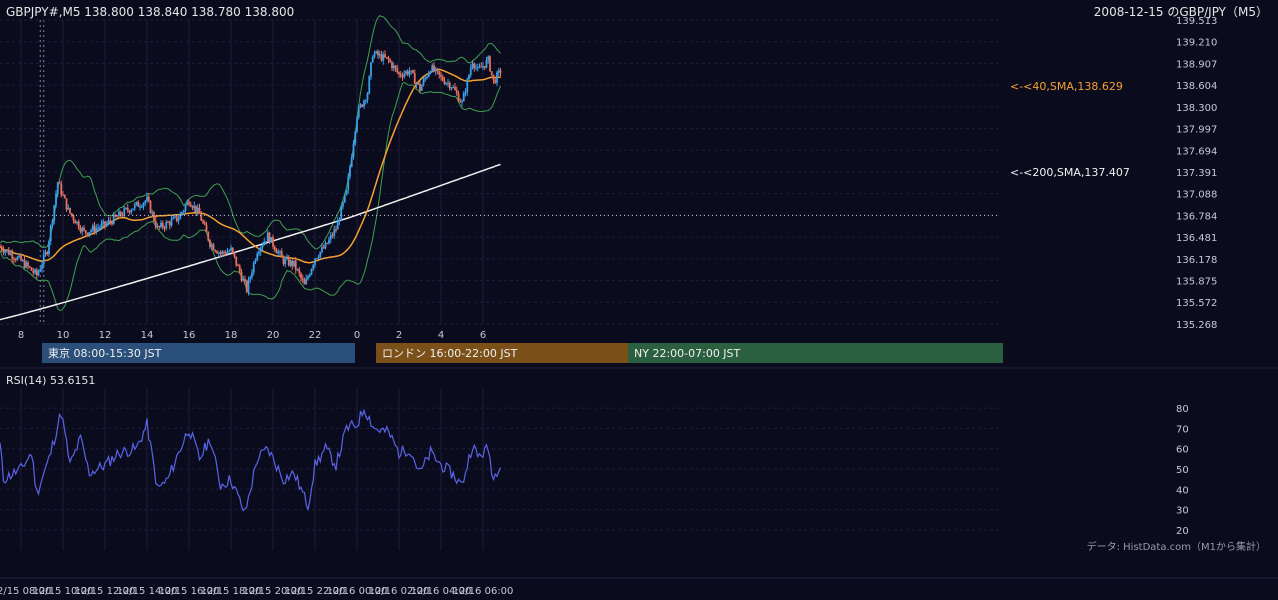 The image size is (1278, 600). What do you see at coordinates (50, 380) in the screenshot?
I see `rsi-label: RSI(14) 53.6151` at bounding box center [50, 380].